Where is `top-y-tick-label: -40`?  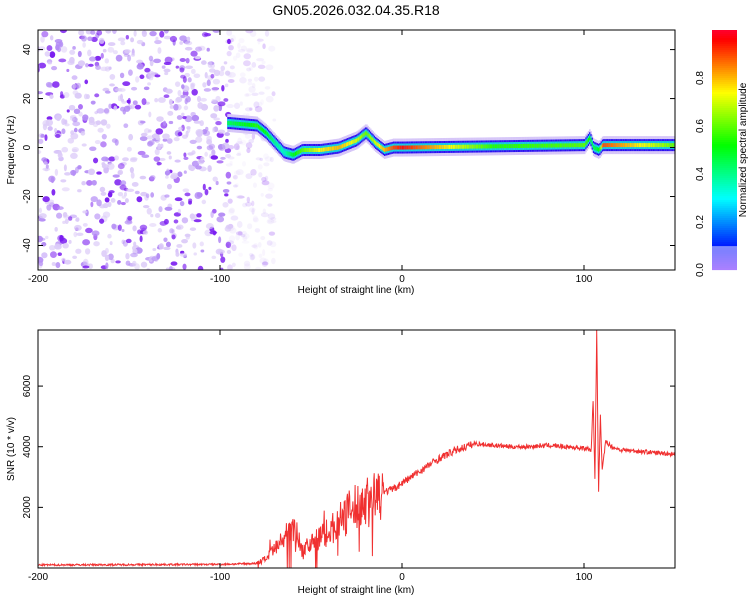
top-y-tick-label: -40 is located at coordinates (27, 245).